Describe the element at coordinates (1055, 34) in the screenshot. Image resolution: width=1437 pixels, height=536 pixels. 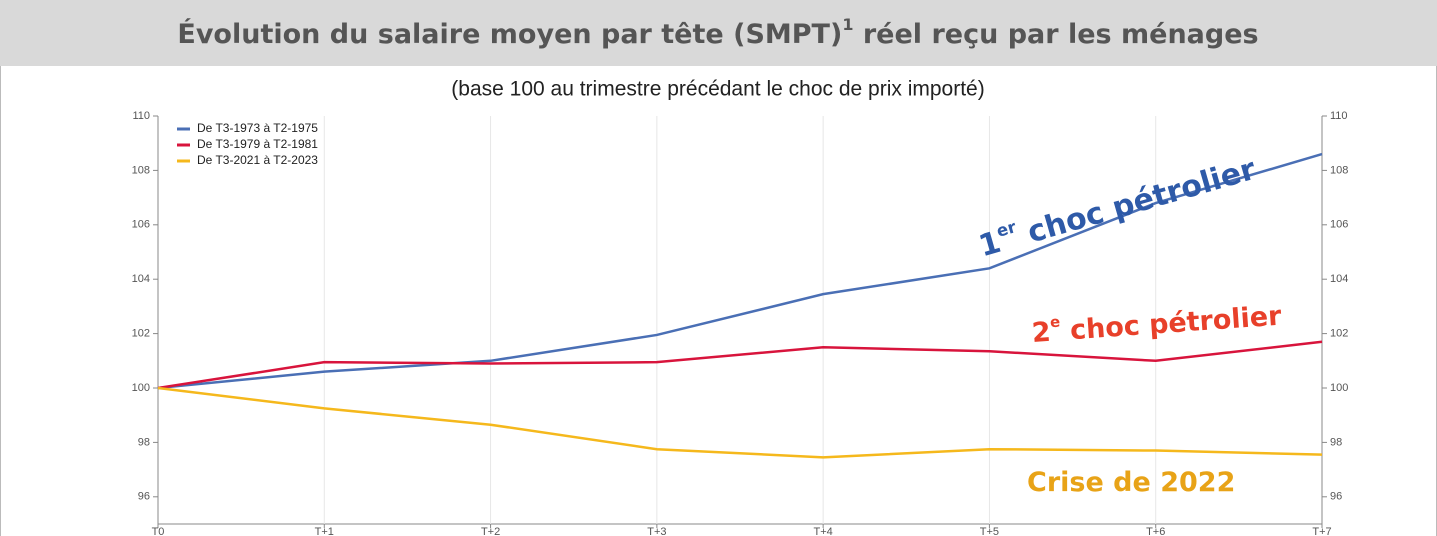
I see `title-end: réel reçu par les ménages` at that location.